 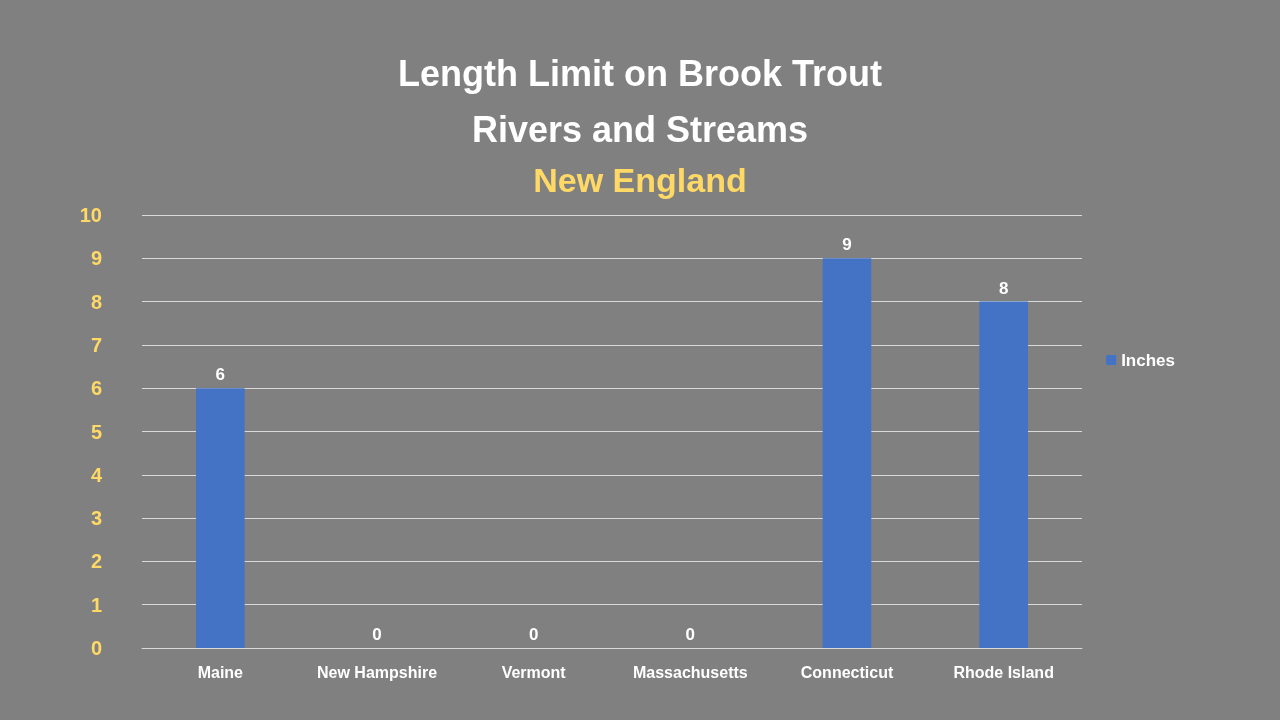 I want to click on y-tick-label: 2, so click(x=96, y=561).